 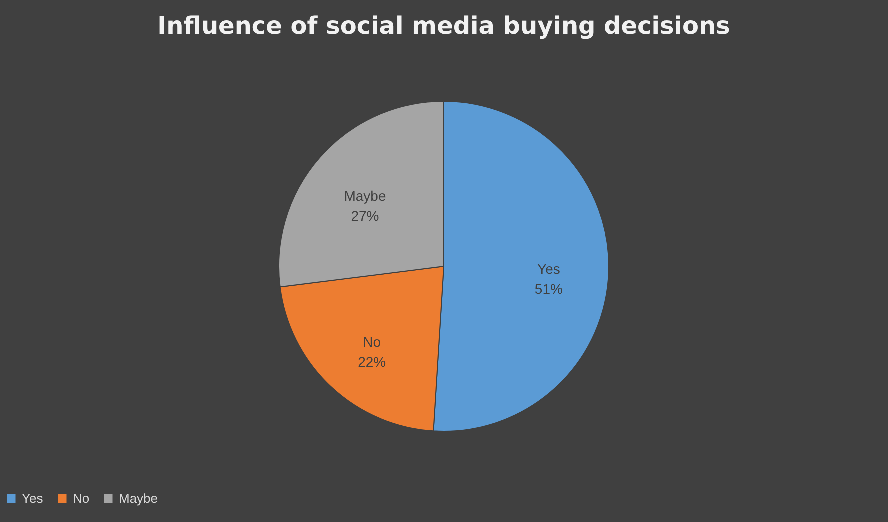 What do you see at coordinates (548, 288) in the screenshot?
I see `data-label: 51%` at bounding box center [548, 288].